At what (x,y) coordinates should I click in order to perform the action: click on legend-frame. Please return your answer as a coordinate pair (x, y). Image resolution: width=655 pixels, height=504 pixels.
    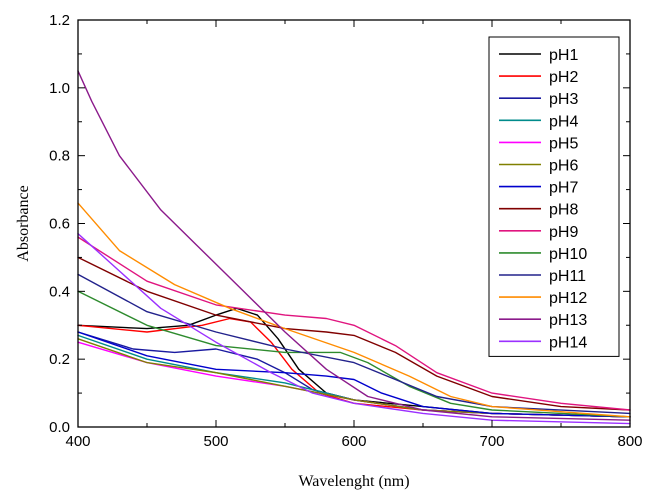
    Looking at the image, I should click on (554, 196).